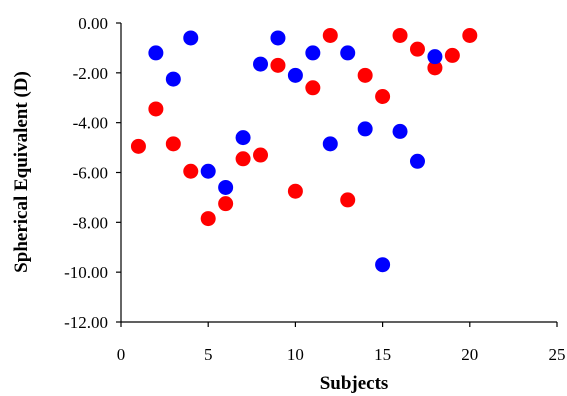 The width and height of the screenshot is (567, 396). I want to click on x-tick-labels: 0 5 10 15 20 25, so click(341, 354).